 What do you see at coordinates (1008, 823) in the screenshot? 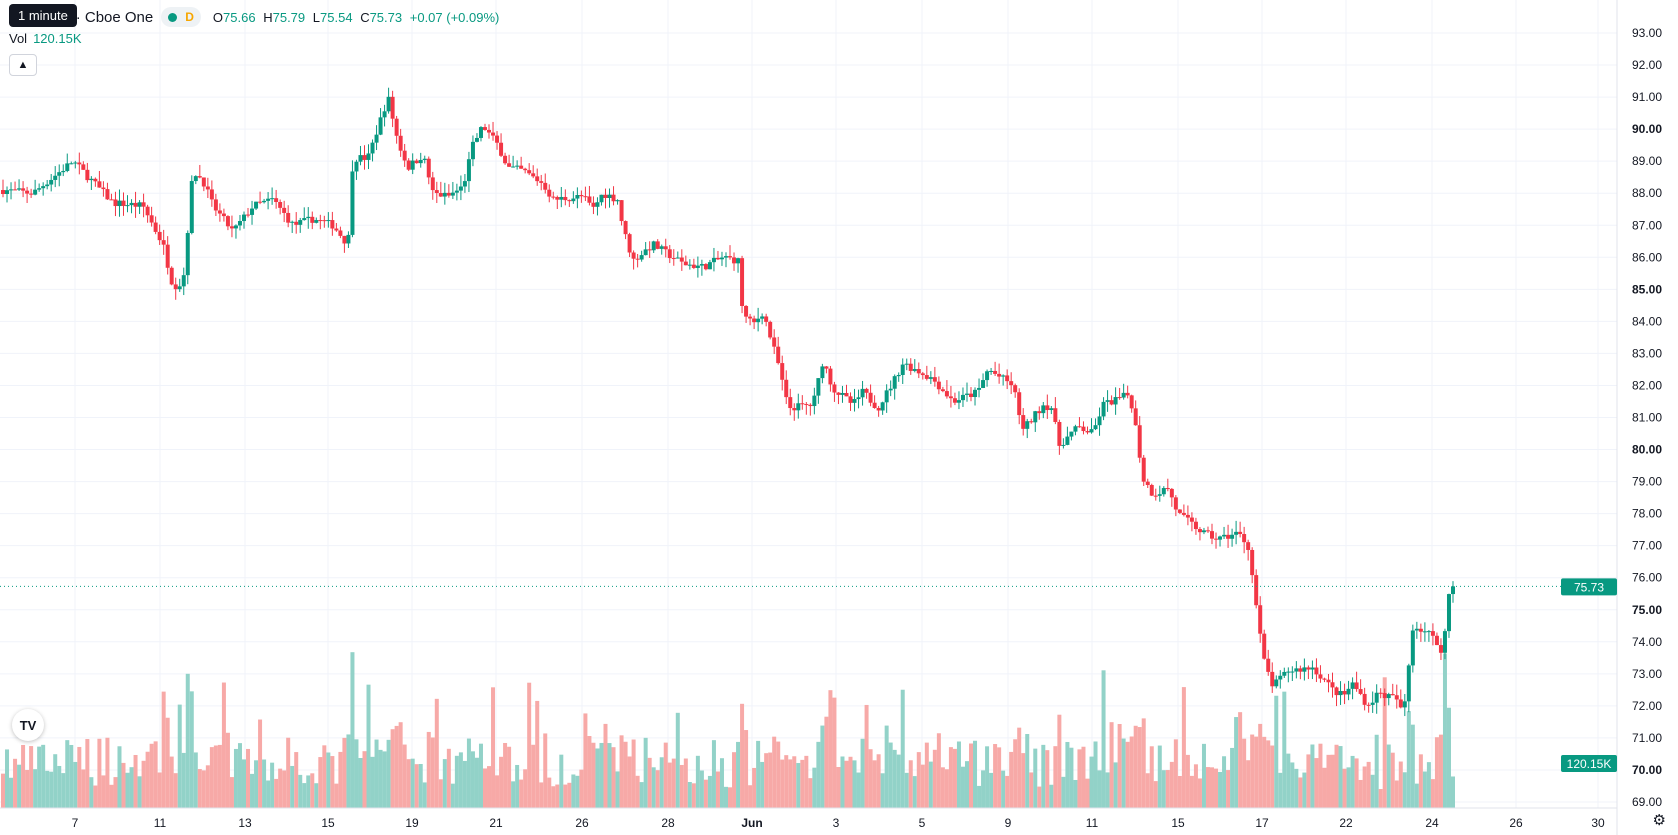
I see `time-tick-label: 9` at bounding box center [1008, 823].